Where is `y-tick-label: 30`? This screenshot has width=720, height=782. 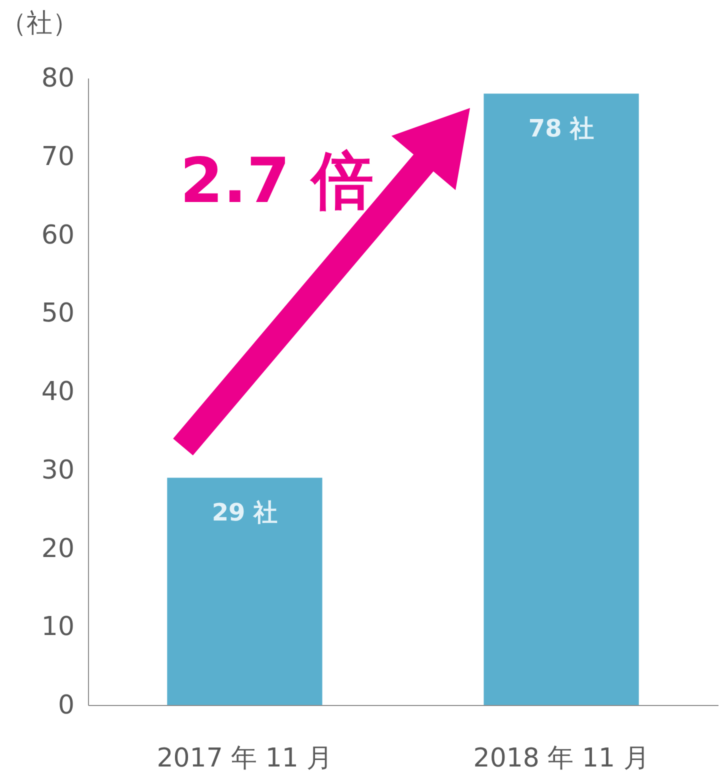 y-tick-label: 30 is located at coordinates (57, 470).